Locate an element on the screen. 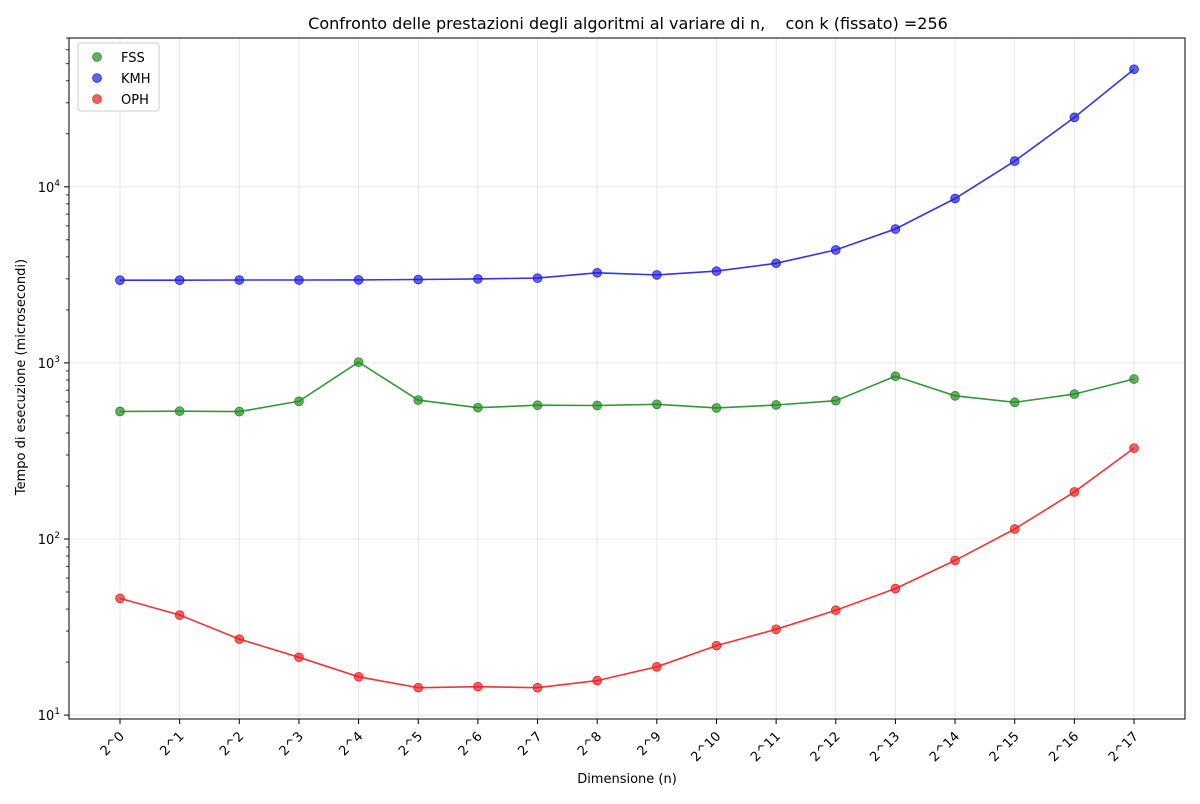 This screenshot has height=804, width=1200. x-tick-label: 2^7 is located at coordinates (530, 744).